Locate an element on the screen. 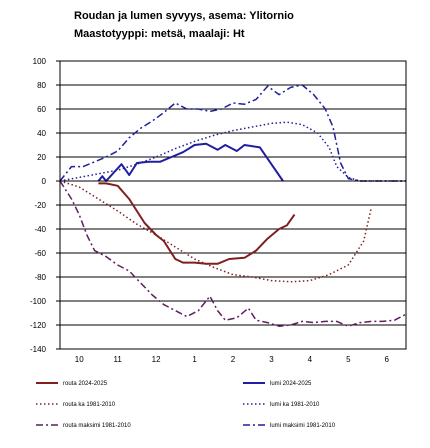 This screenshot has width=430, height=448. x-tick-label-6: 4 is located at coordinates (310, 359).